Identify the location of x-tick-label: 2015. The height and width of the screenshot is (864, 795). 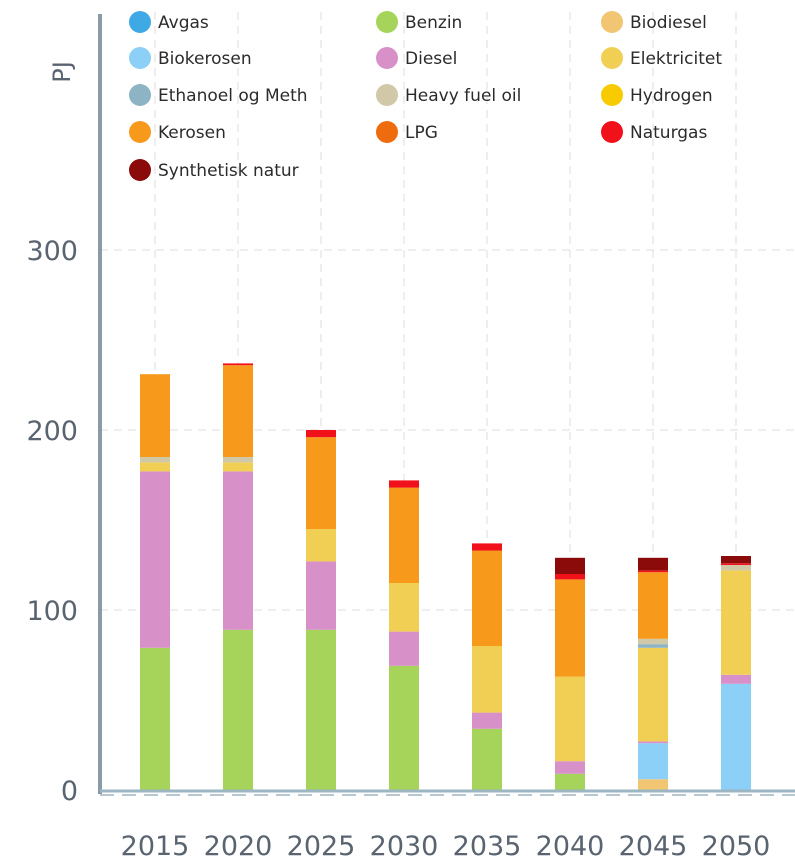
(155, 845).